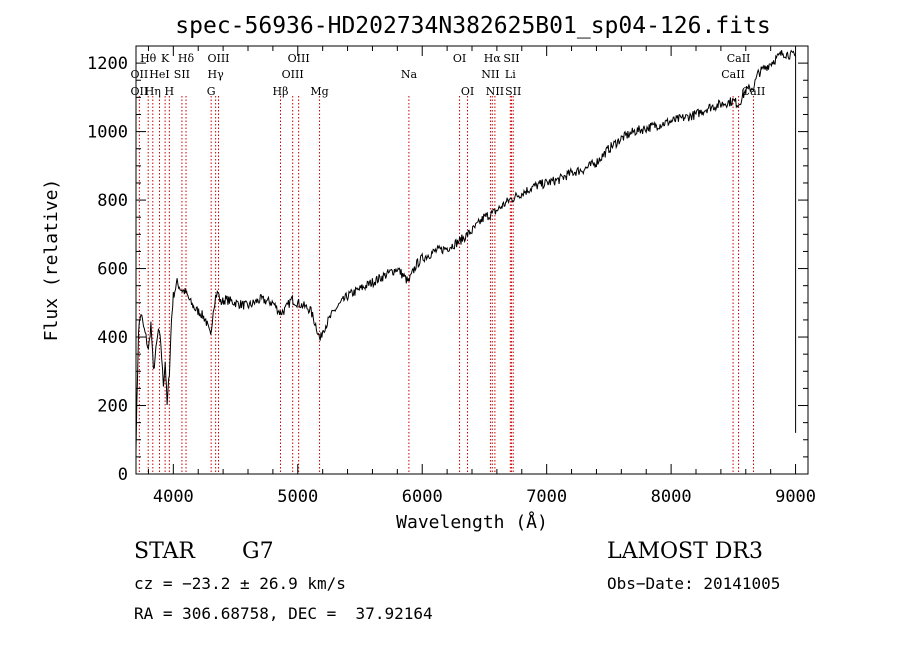 The height and width of the screenshot is (649, 900). Describe the element at coordinates (258, 551) in the screenshot. I see `object-subclass: G7` at that location.